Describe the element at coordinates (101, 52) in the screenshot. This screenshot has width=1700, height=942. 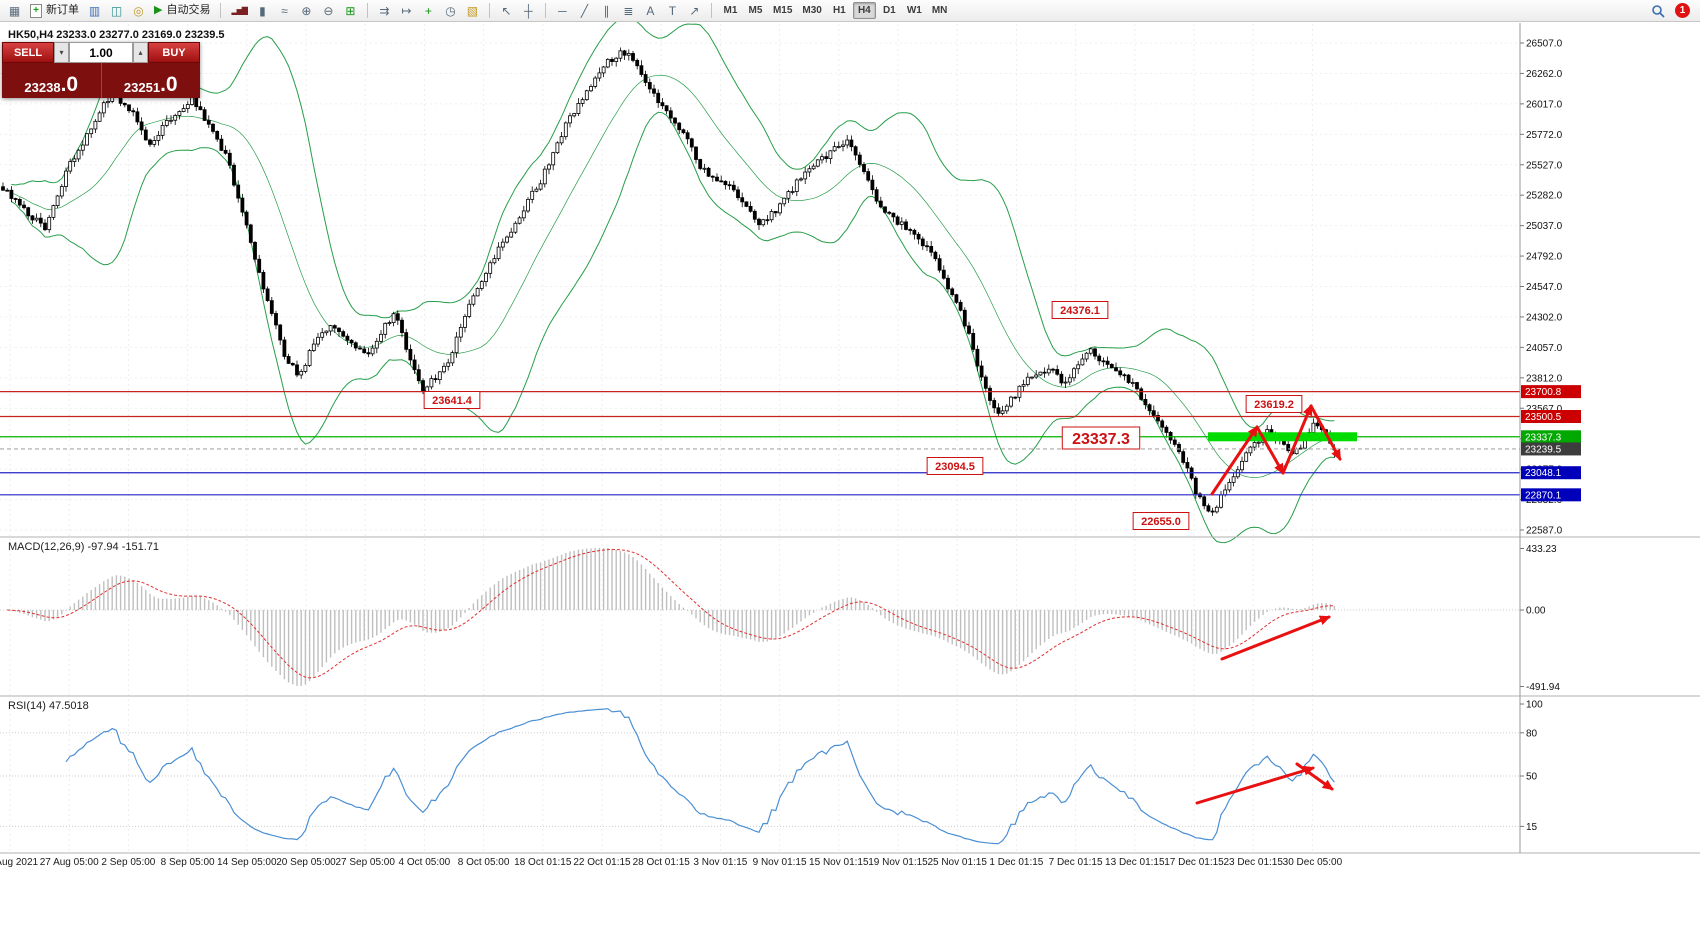
I see `volume-input` at that location.